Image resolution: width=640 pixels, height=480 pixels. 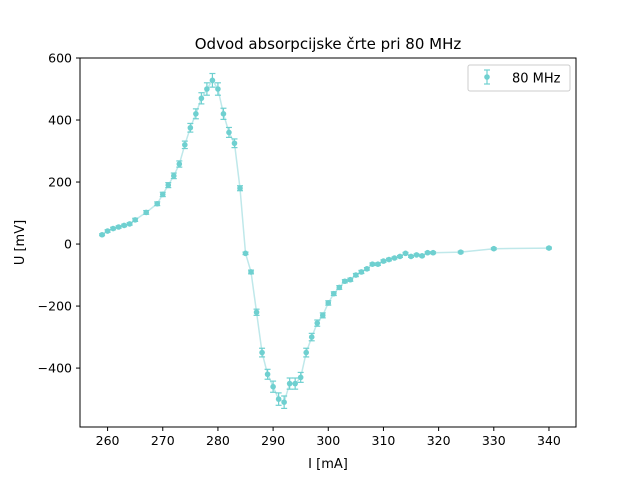 I want to click on legend-dot, so click(x=487, y=77).